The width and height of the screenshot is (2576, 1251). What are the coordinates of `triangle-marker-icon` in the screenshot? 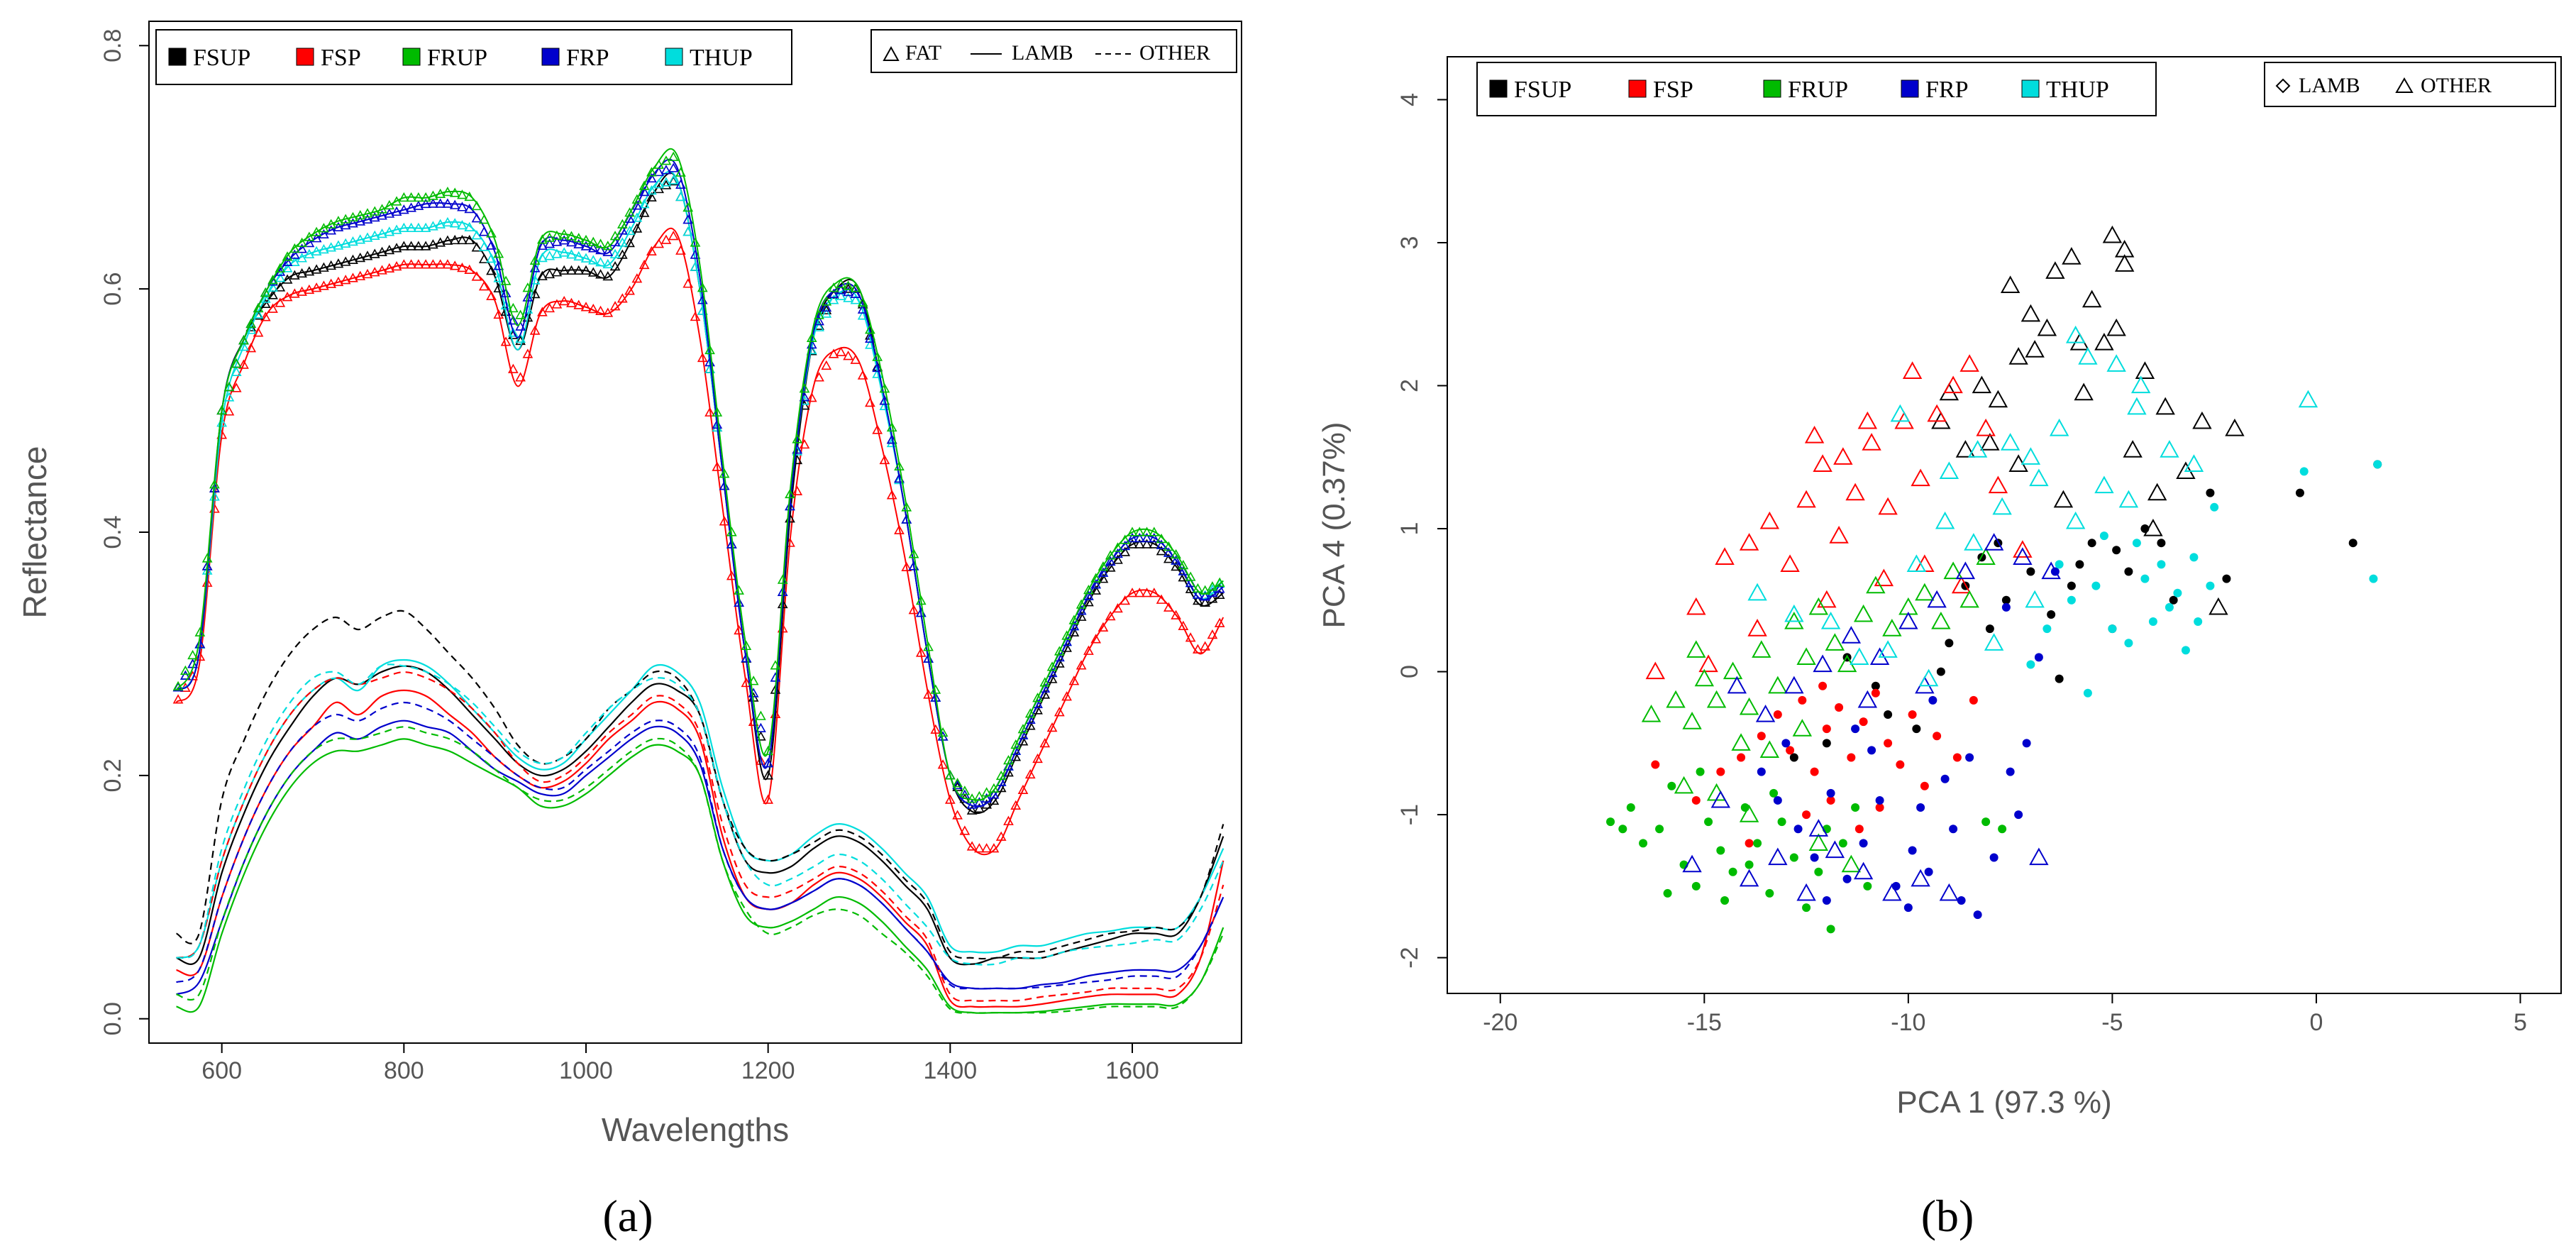 It's located at (891, 53).